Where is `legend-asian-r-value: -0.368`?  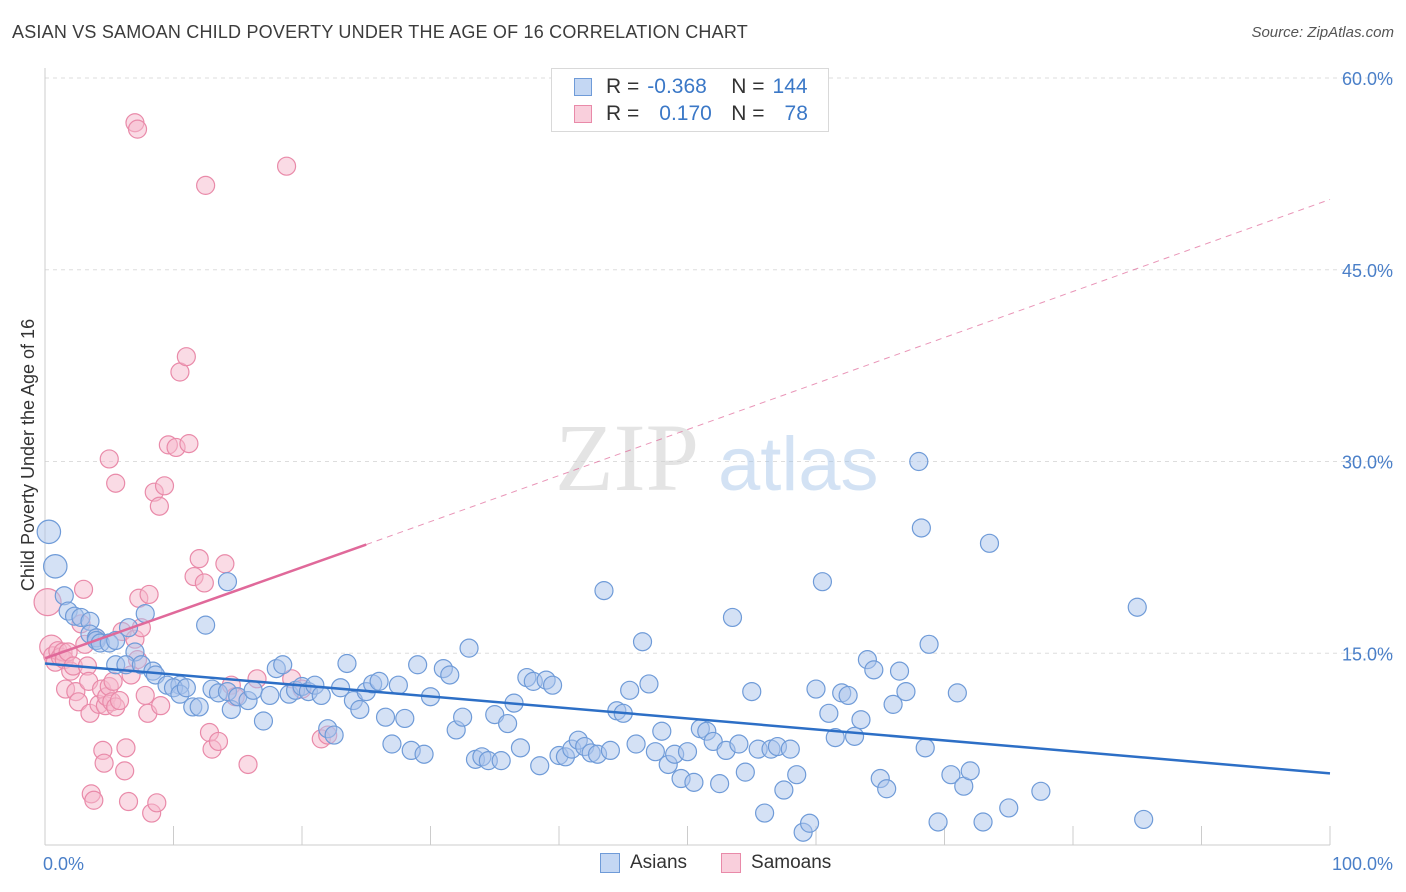
legend-asian-r-value: -0.368 is located at coordinates (677, 86).